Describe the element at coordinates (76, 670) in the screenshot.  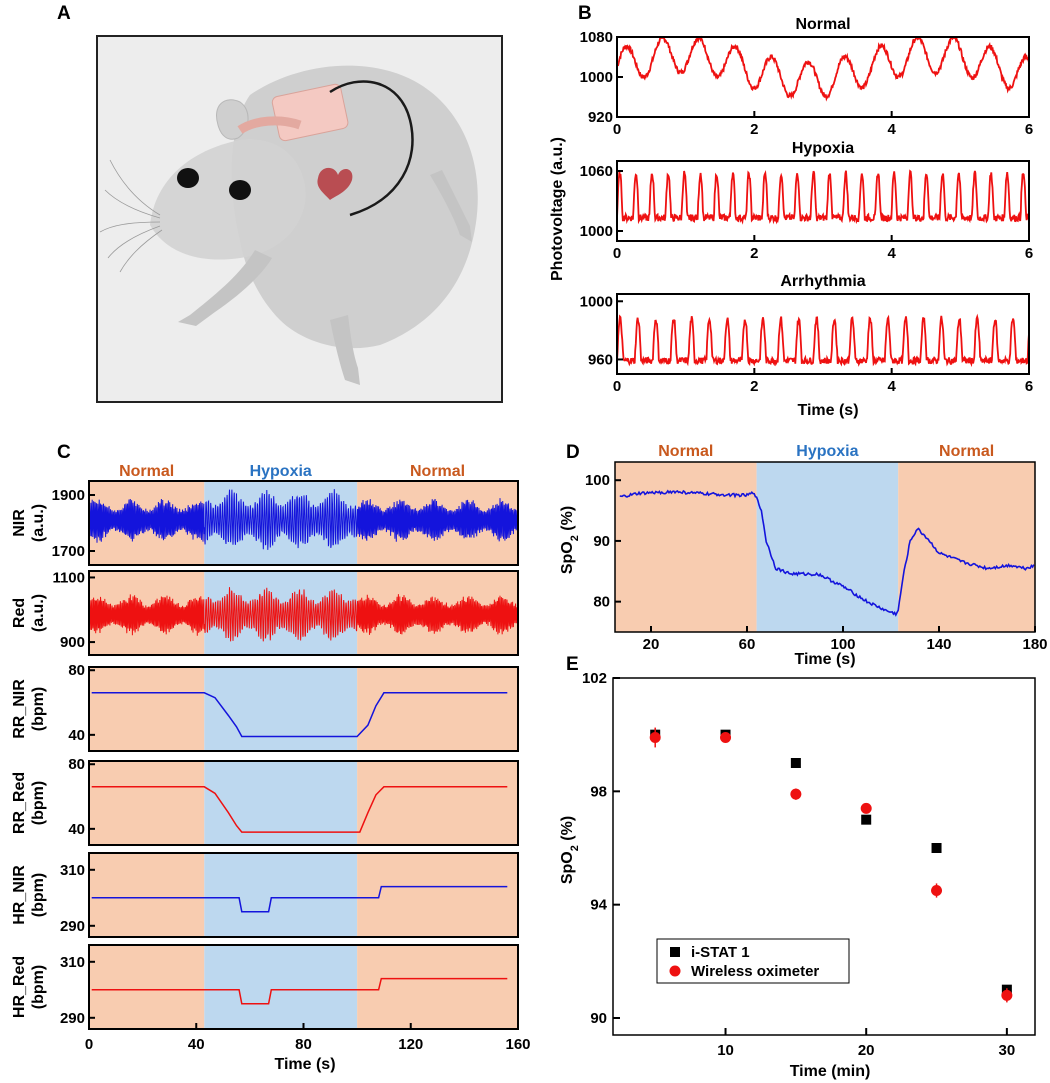
I see `panel-c-ytick-2-0: 80` at that location.